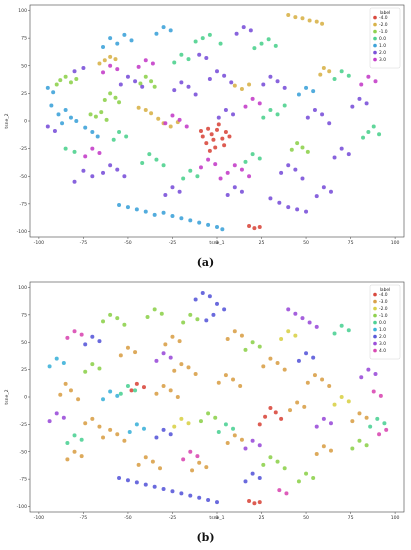  What do you see at coordinates (7, 120) in the screenshot?
I see `chart-a-y-axis-label: tsne_2` at bounding box center [7, 120].